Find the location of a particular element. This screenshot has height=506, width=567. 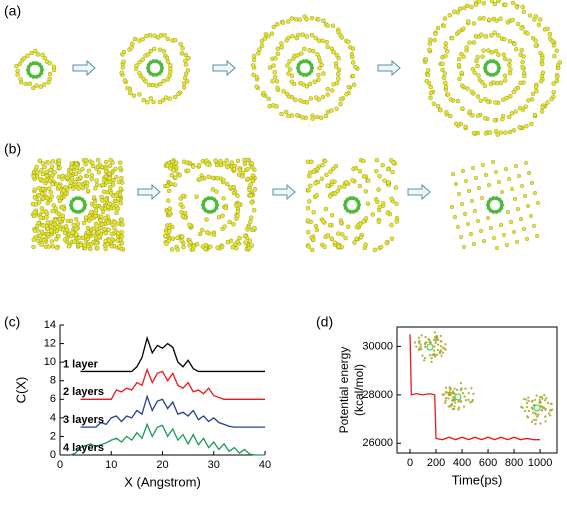

series-label: 2 layers is located at coordinates (83, 392).